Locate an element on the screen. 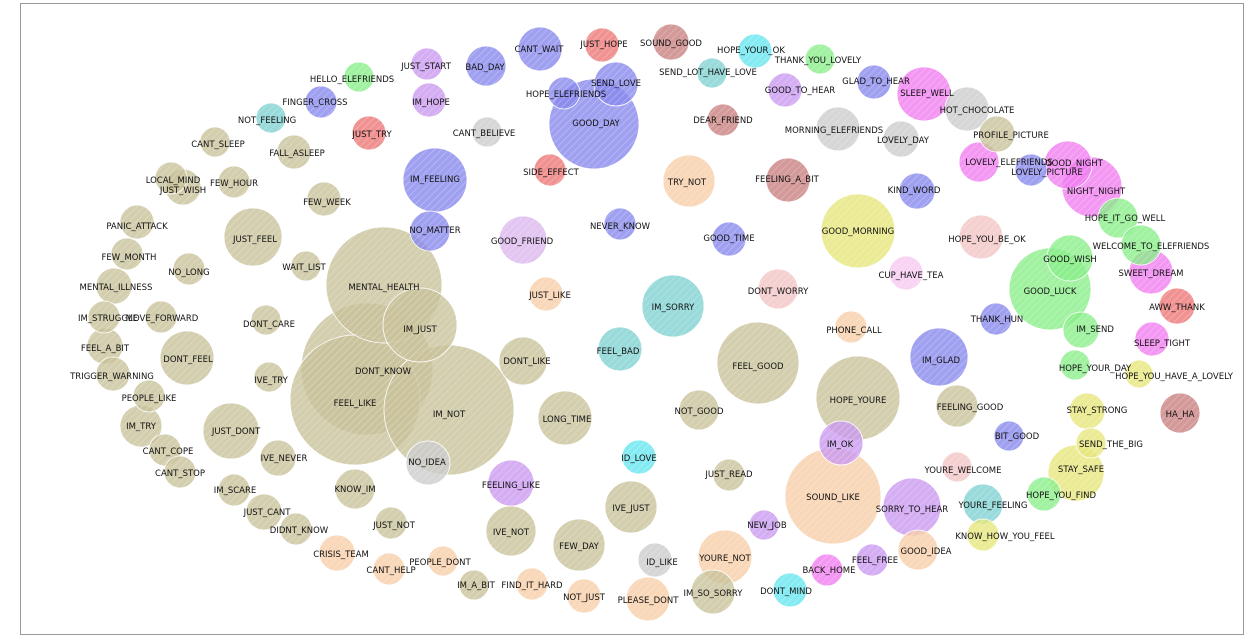  label-send-lot-have-love: SEND_LOT_HAVE_LOVE is located at coordinates (708, 73).